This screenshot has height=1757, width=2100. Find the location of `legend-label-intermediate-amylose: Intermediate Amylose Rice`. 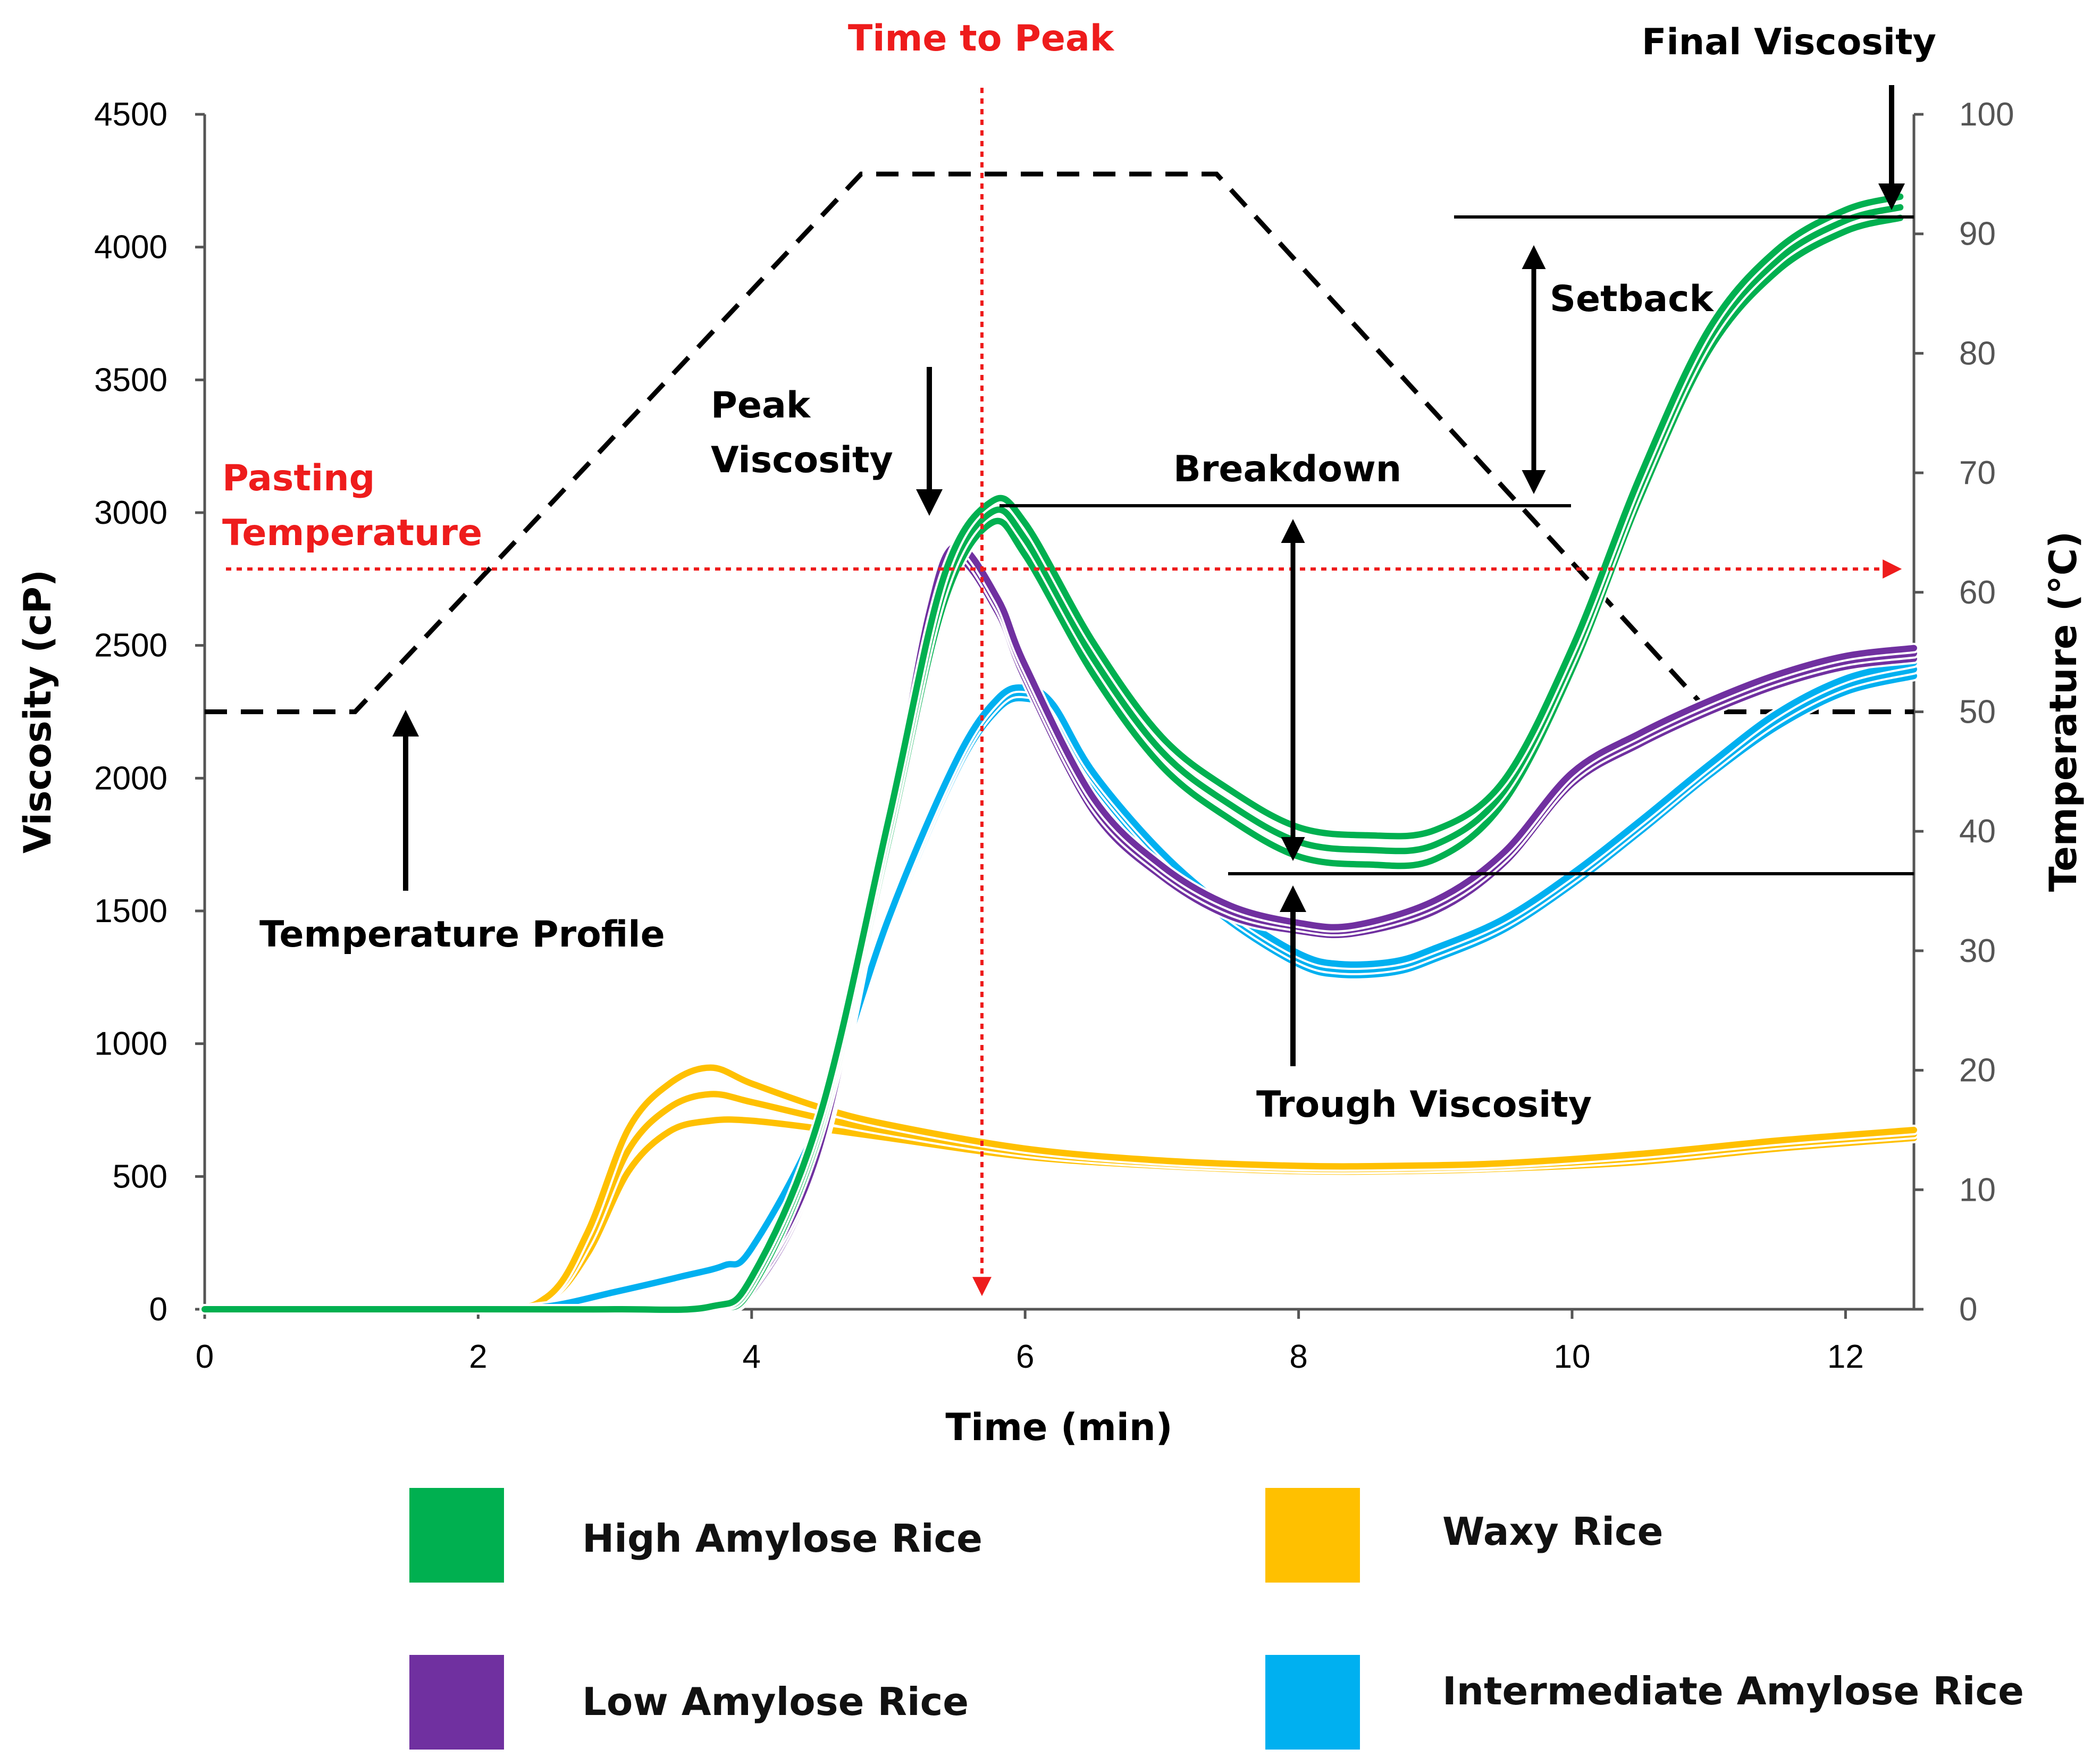

legend-label-intermediate-amylose: Intermediate Amylose Rice is located at coordinates (1733, 1691).